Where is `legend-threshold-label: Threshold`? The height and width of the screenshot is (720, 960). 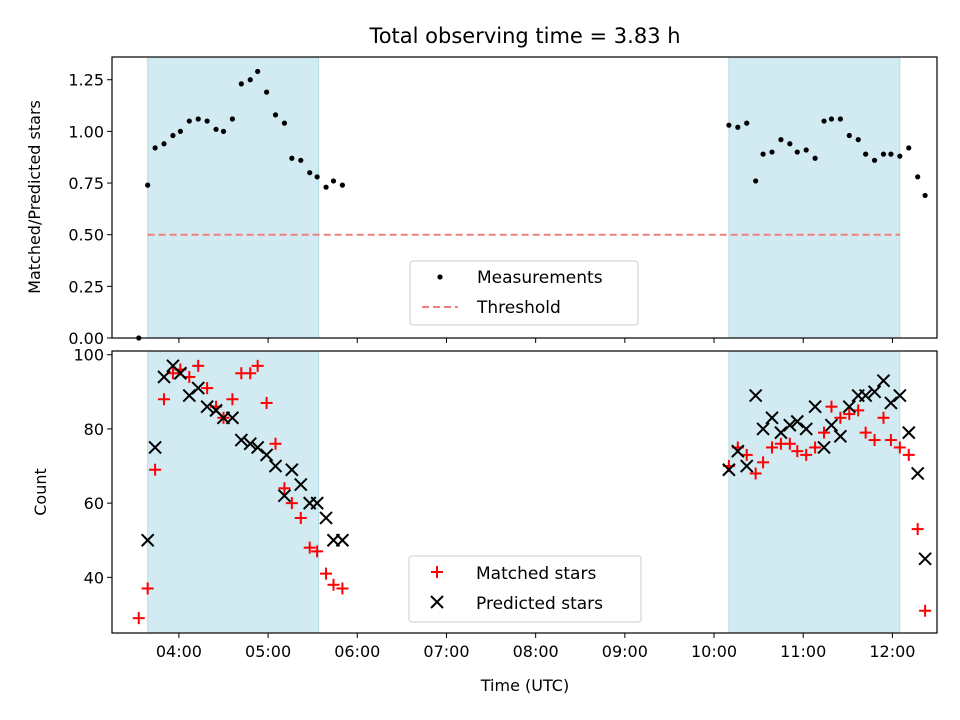 legend-threshold-label: Threshold is located at coordinates (518, 308).